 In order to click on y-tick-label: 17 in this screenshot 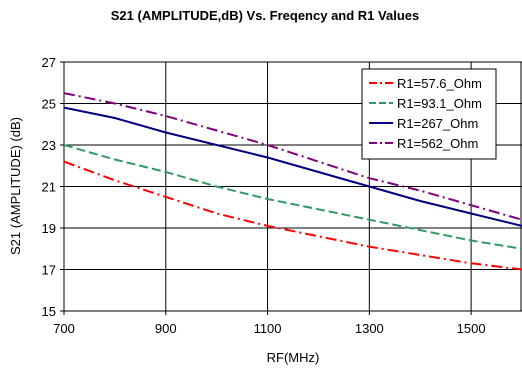, I will do `click(49, 270)`.